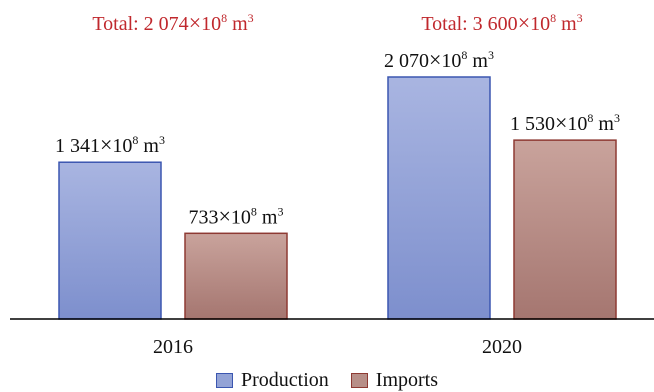 This screenshot has width=654, height=392. What do you see at coordinates (172, 22) in the screenshot?
I see `total-label-2016: Total: 2 074×108 m3` at bounding box center [172, 22].